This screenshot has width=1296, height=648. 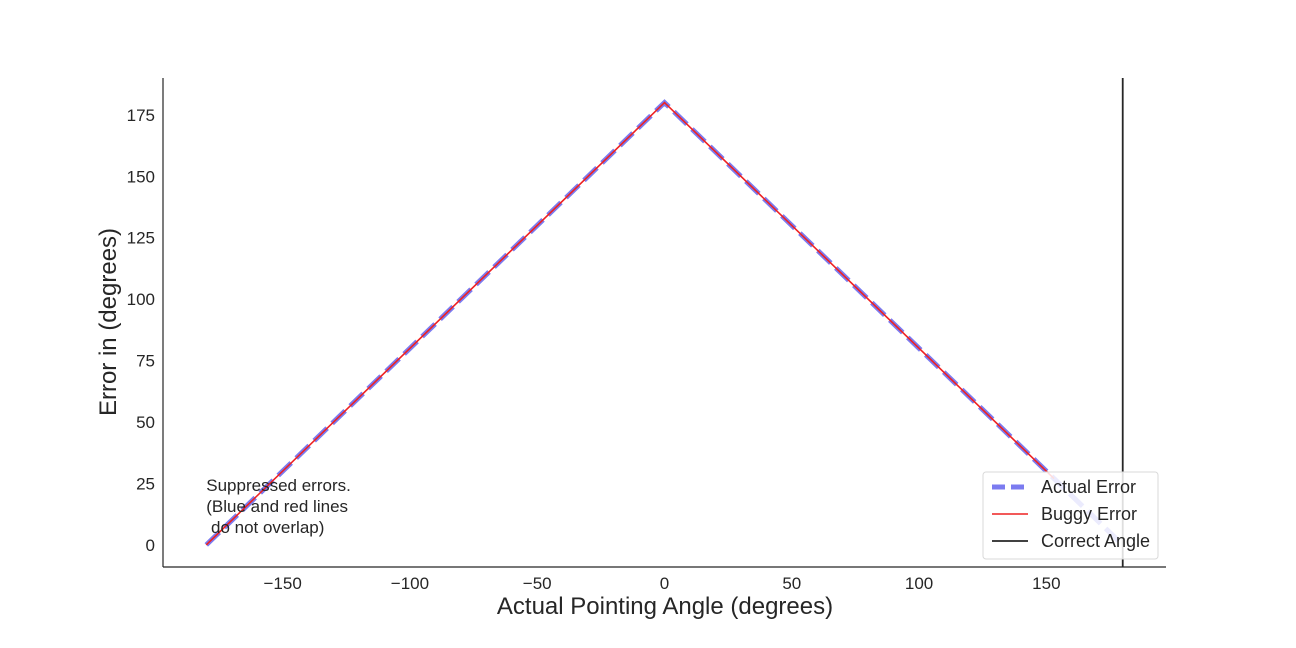 I want to click on x-axis-title: Actual Pointing Angle (degrees), so click(x=665, y=606).